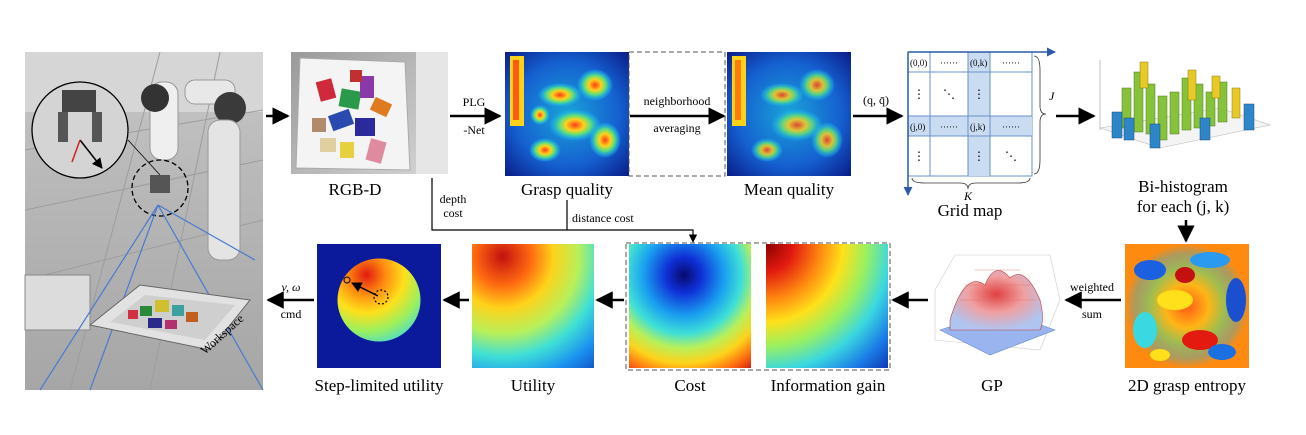  What do you see at coordinates (603, 218) in the screenshot?
I see `label-distance-cost: distance cost` at bounding box center [603, 218].